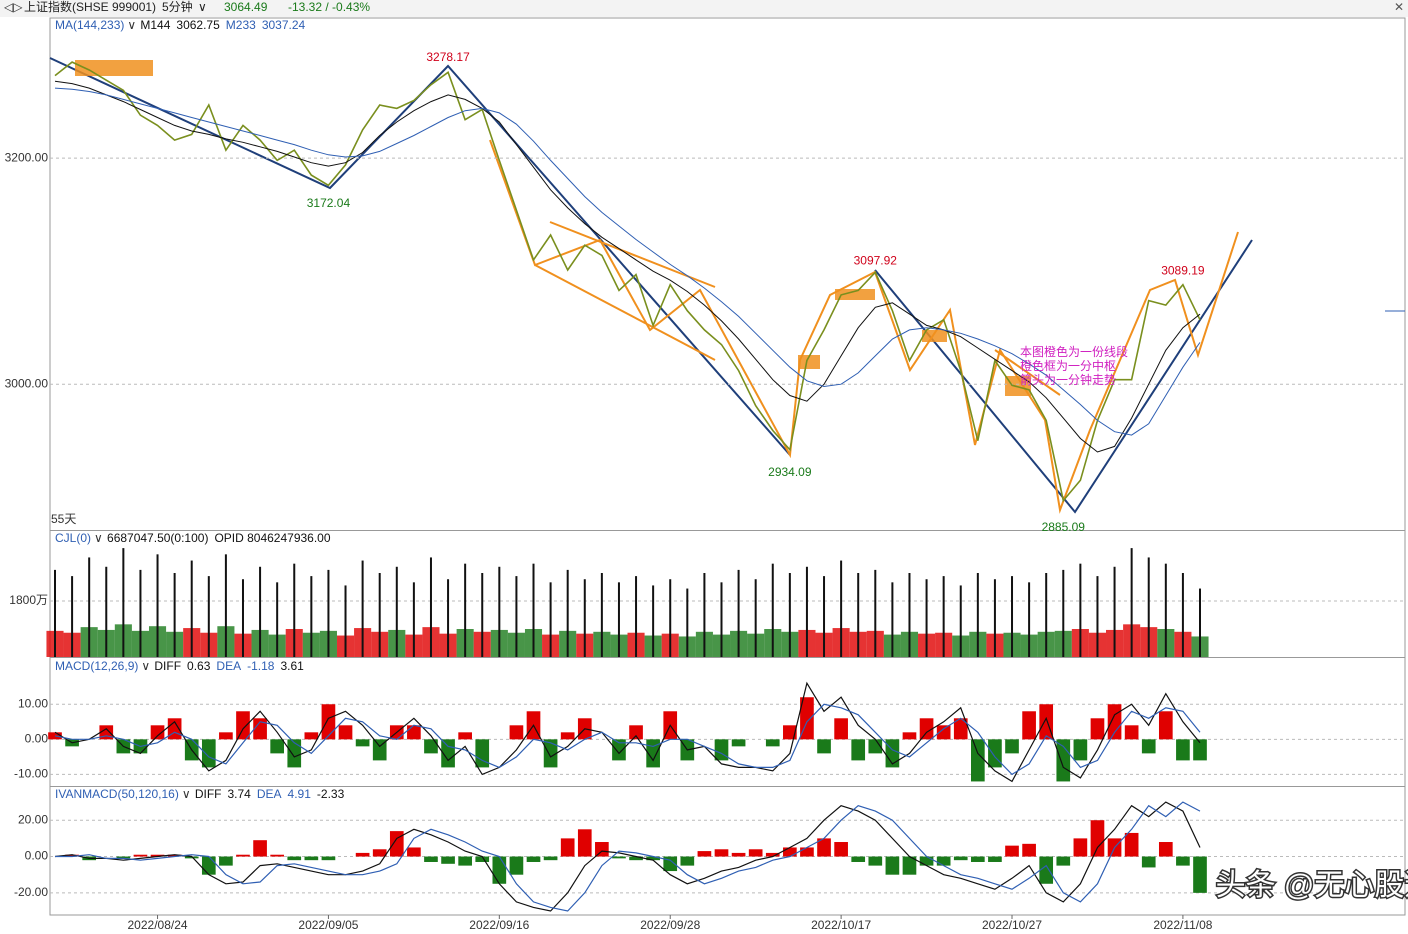 The image size is (1408, 934). What do you see at coordinates (13, 7) in the screenshot?
I see `nav-icon: ◁▷` at bounding box center [13, 7].